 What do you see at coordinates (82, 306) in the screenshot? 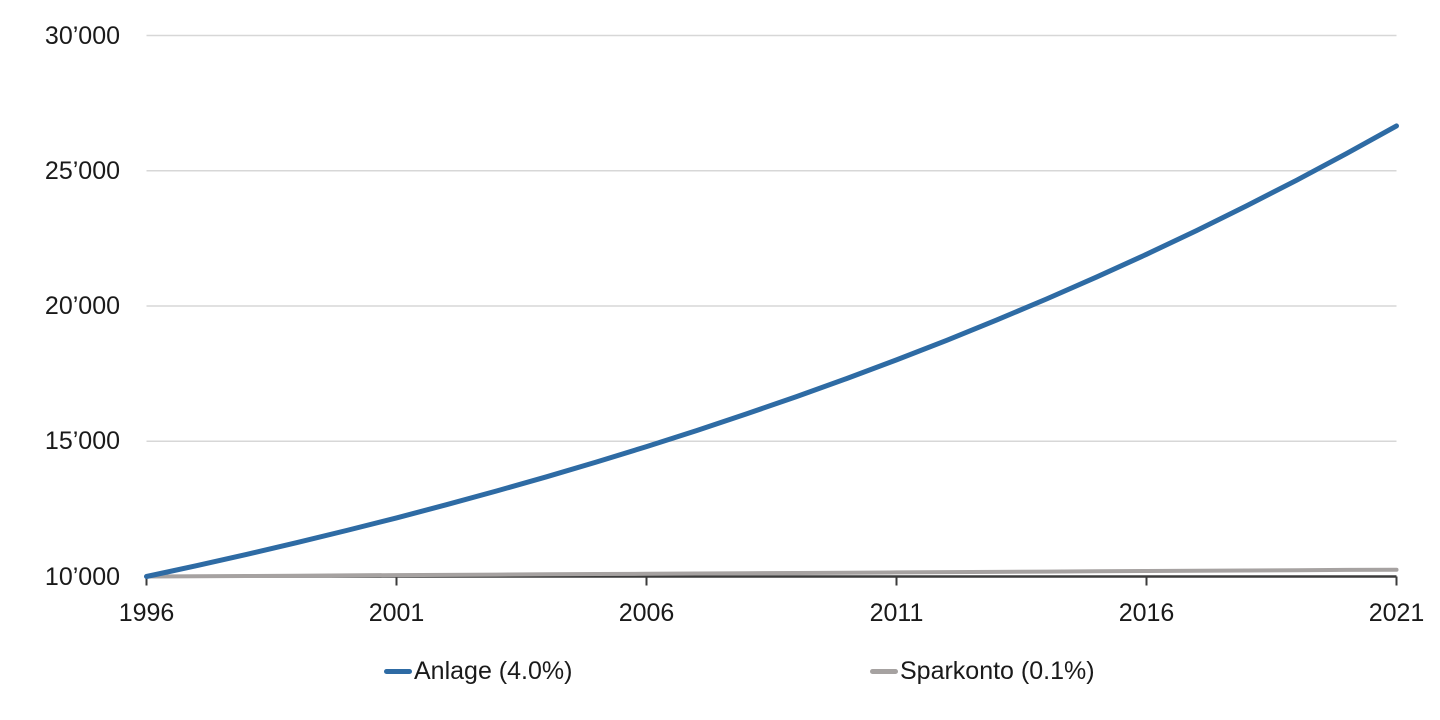
I see `y-axis-tick-label: 20’000` at bounding box center [82, 306].